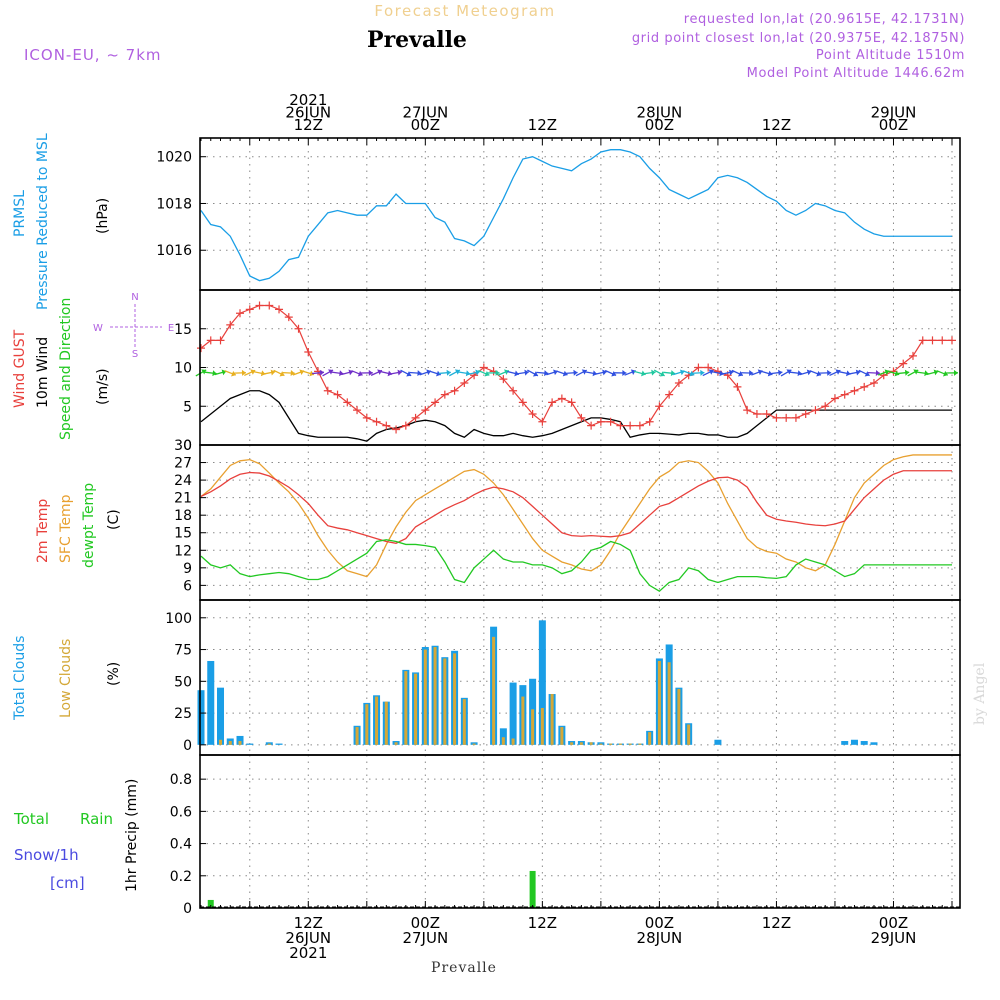  What do you see at coordinates (187, 909) in the screenshot?
I see `precip-ytick-label-0: 0` at bounding box center [187, 909].